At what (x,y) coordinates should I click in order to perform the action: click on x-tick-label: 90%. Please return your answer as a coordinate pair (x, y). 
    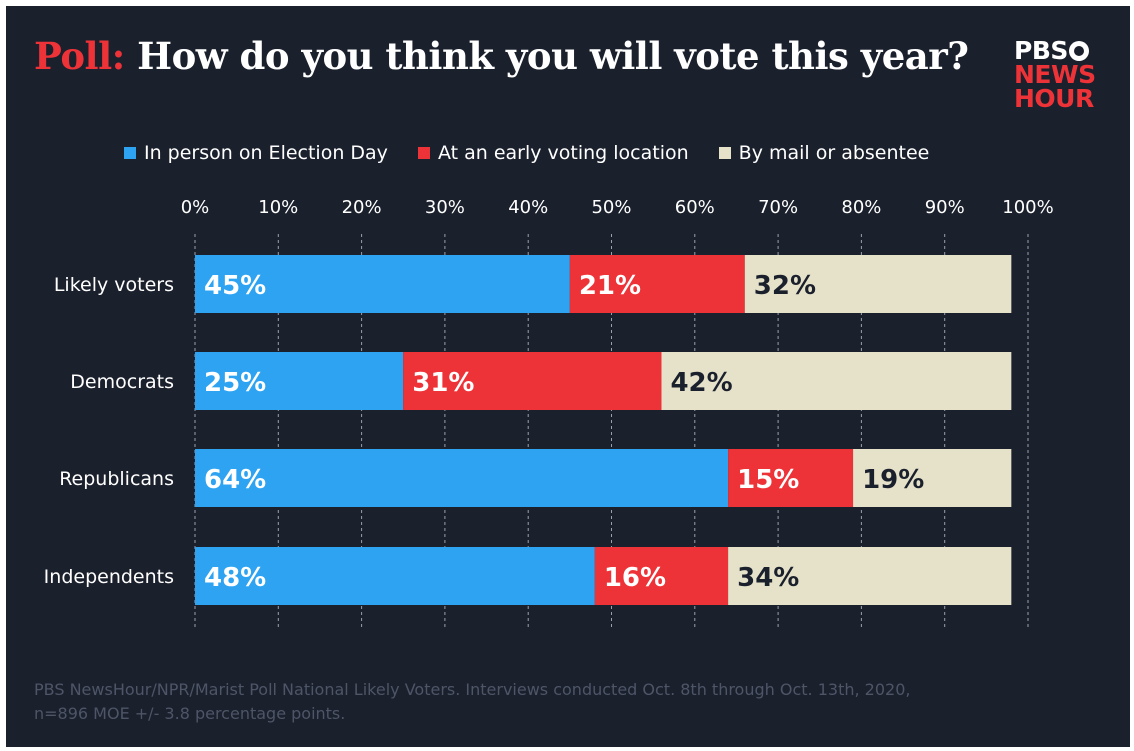
    Looking at the image, I should click on (945, 207).